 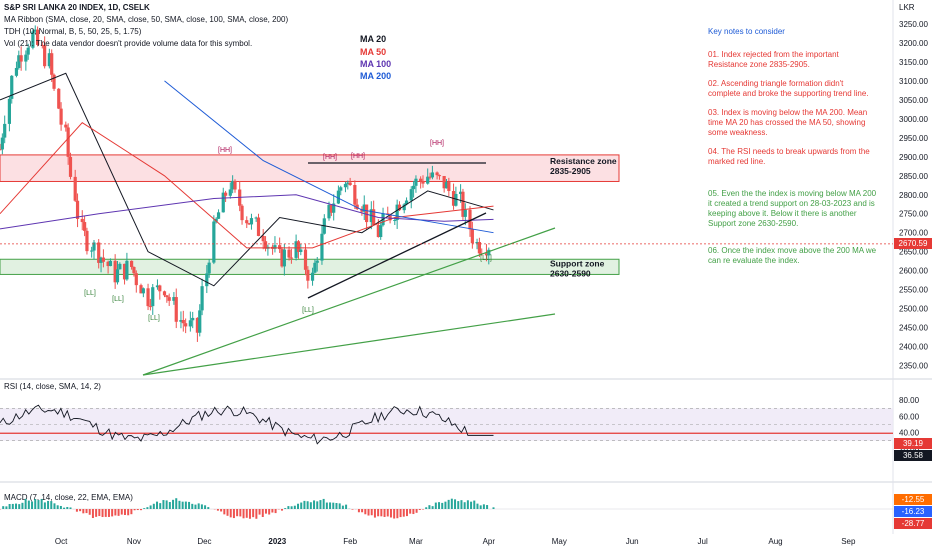 I want to click on lower-low-marker: [LL], so click(x=118, y=299).